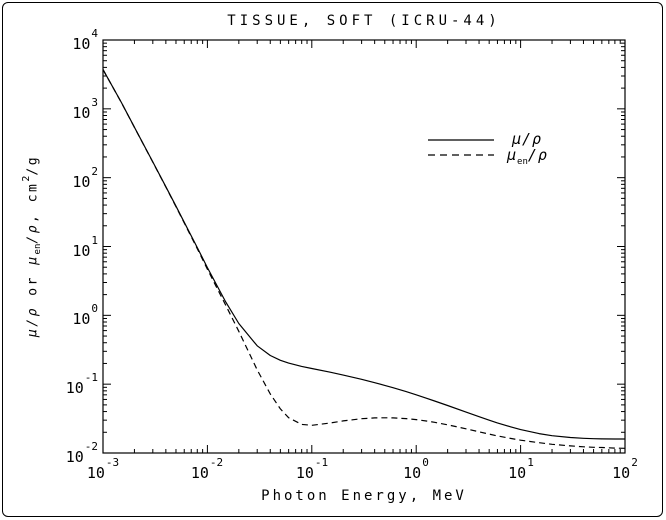 The height and width of the screenshot is (520, 666). Describe the element at coordinates (81, 453) in the screenshot. I see `y-tick-label: 10⁻²` at that location.